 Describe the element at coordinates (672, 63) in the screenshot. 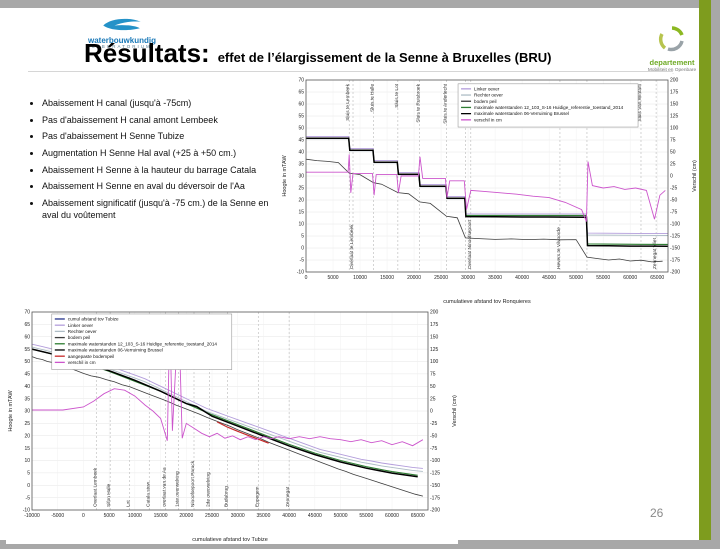

I see `logo-right-line1: departement` at that location.